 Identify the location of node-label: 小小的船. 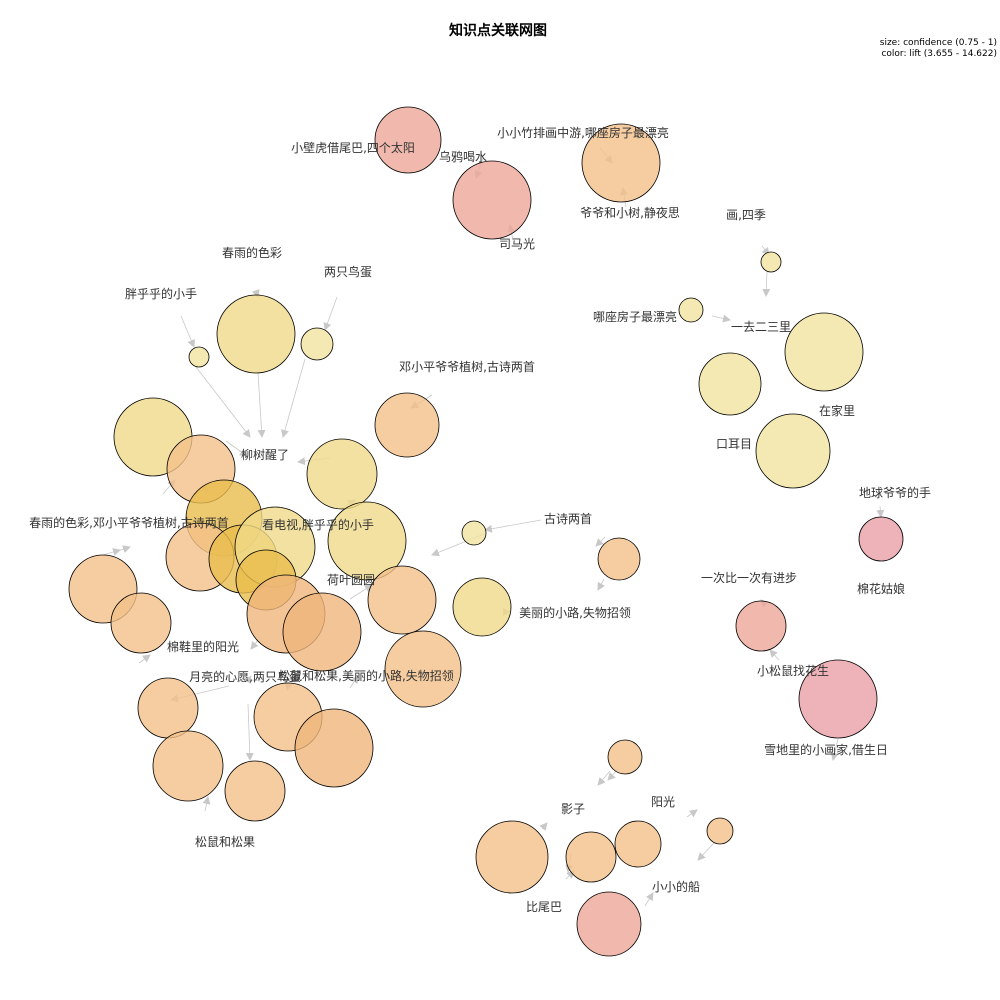
(676, 886).